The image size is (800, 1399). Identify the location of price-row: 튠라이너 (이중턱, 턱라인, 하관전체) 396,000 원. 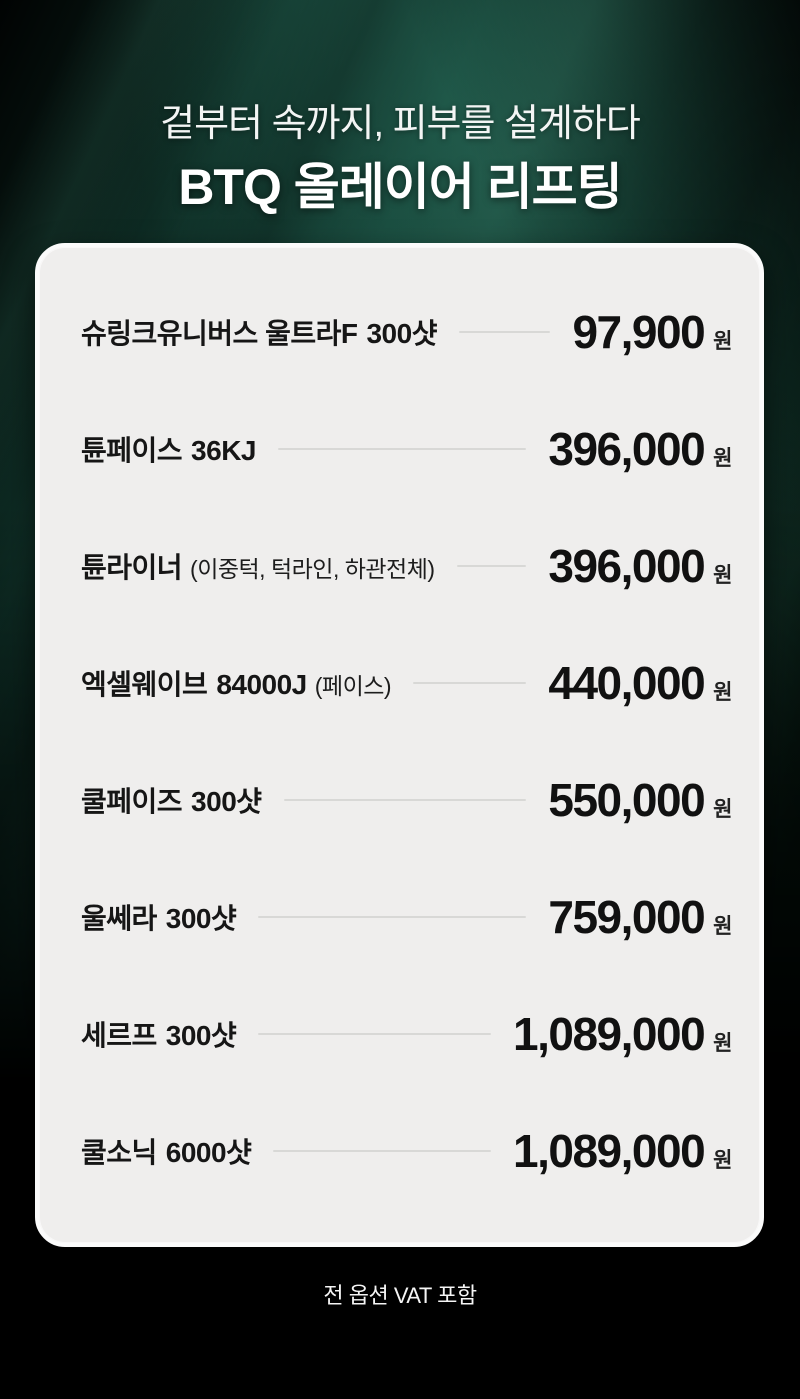
(406, 565).